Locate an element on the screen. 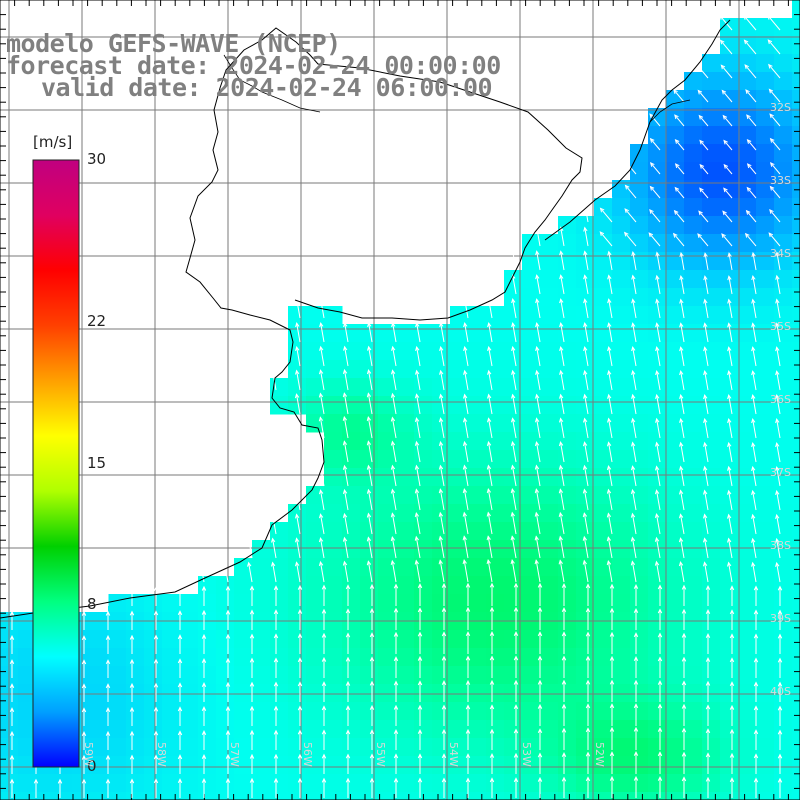  longitude-label: 52W is located at coordinates (599, 754).